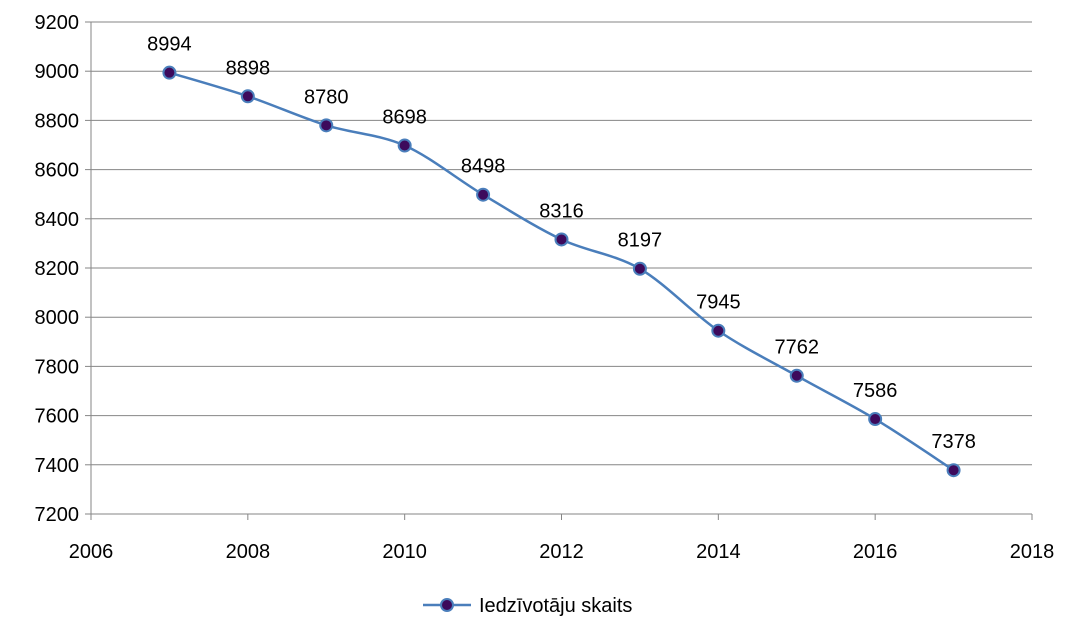 The width and height of the screenshot is (1067, 639). I want to click on y-tick-label: 8800, so click(57, 121).